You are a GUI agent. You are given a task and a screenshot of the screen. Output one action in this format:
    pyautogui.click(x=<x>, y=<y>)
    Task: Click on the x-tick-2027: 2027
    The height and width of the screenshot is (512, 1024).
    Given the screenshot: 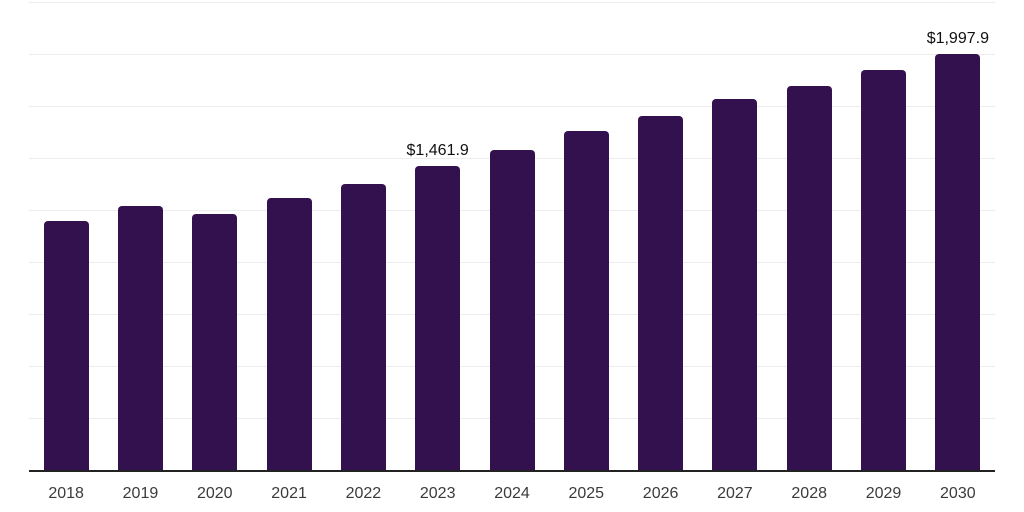 What is the action you would take?
    pyautogui.click(x=735, y=493)
    